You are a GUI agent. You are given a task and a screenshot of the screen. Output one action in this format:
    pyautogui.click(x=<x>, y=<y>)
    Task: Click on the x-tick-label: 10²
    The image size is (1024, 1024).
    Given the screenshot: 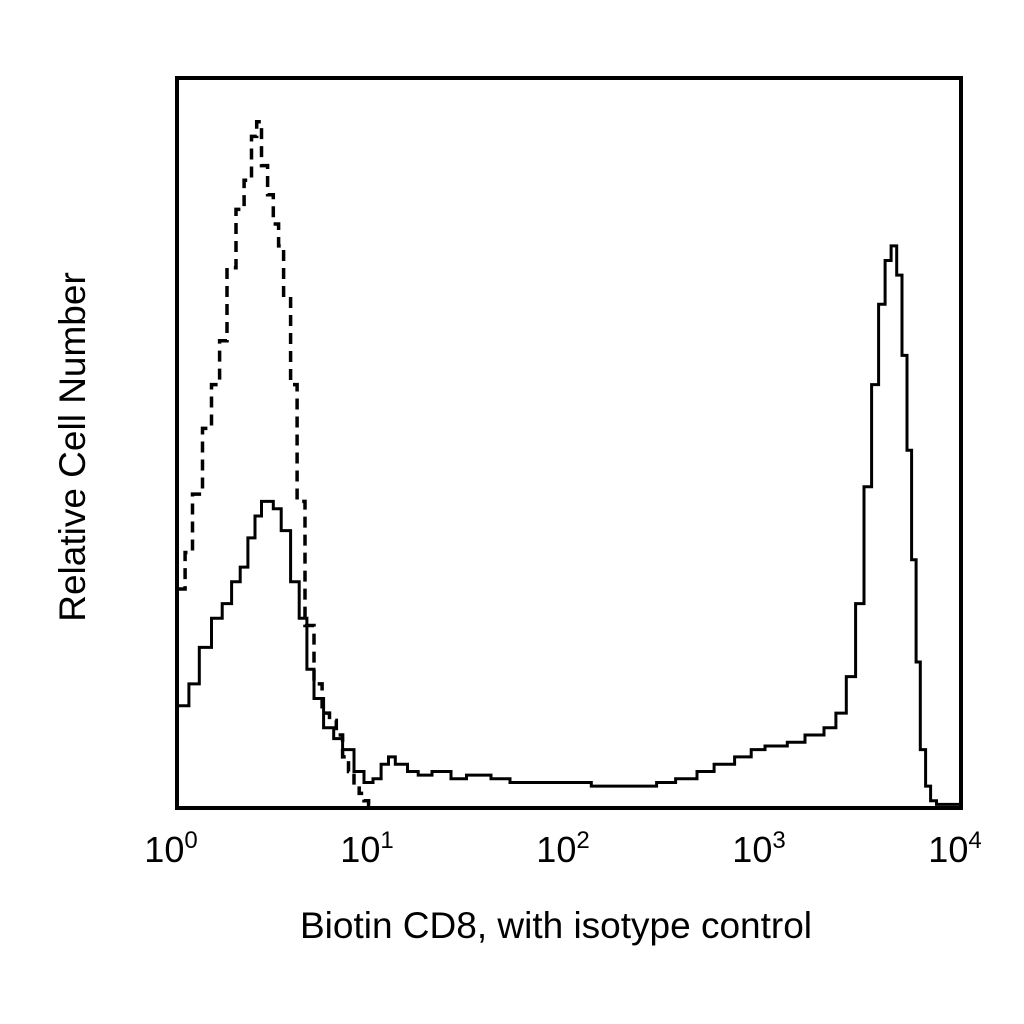 What is the action you would take?
    pyautogui.click(x=562, y=848)
    